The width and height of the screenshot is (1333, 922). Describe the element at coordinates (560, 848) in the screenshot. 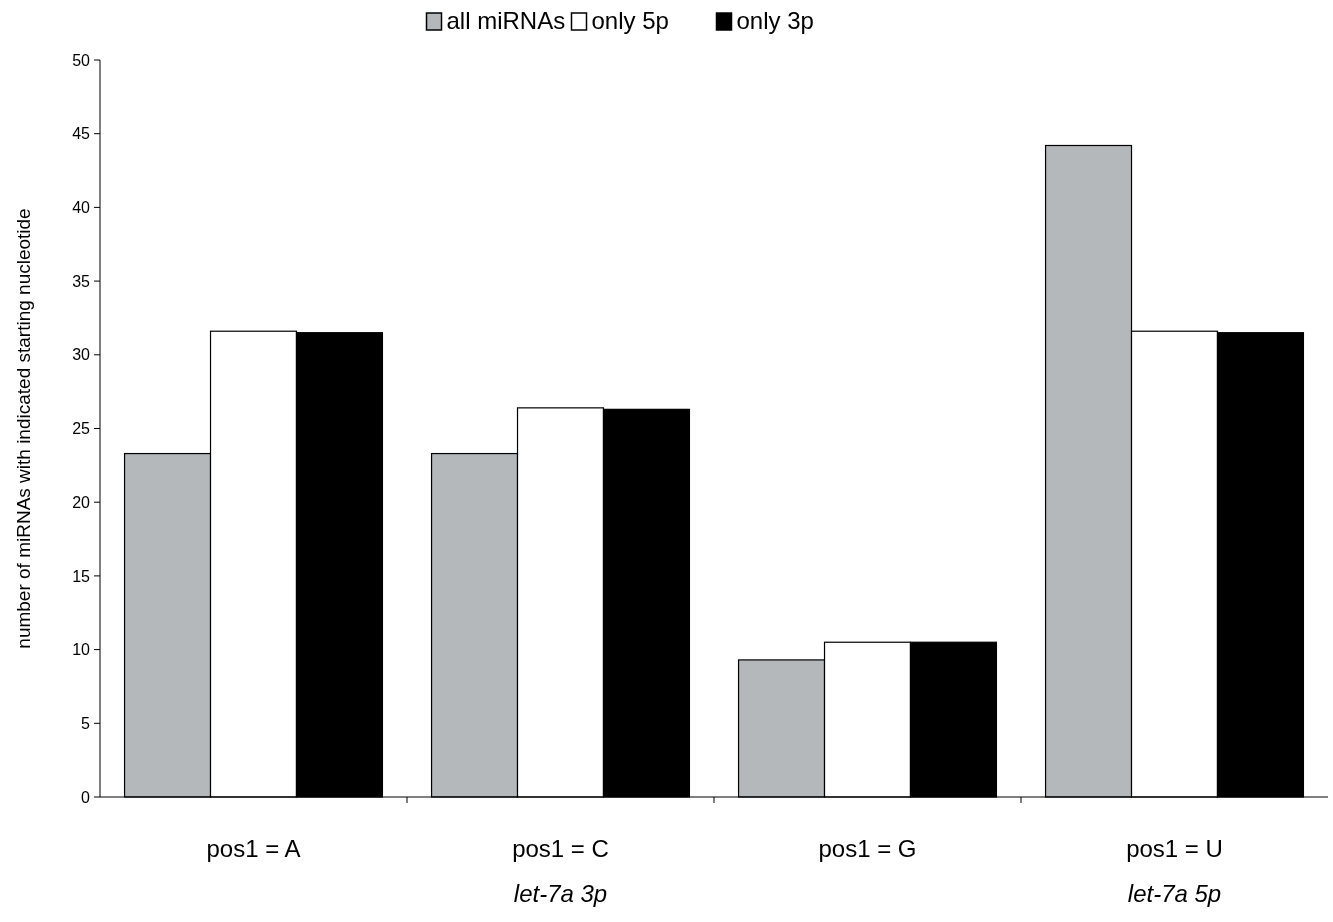

I see `x-tick-label: pos1 = C` at that location.